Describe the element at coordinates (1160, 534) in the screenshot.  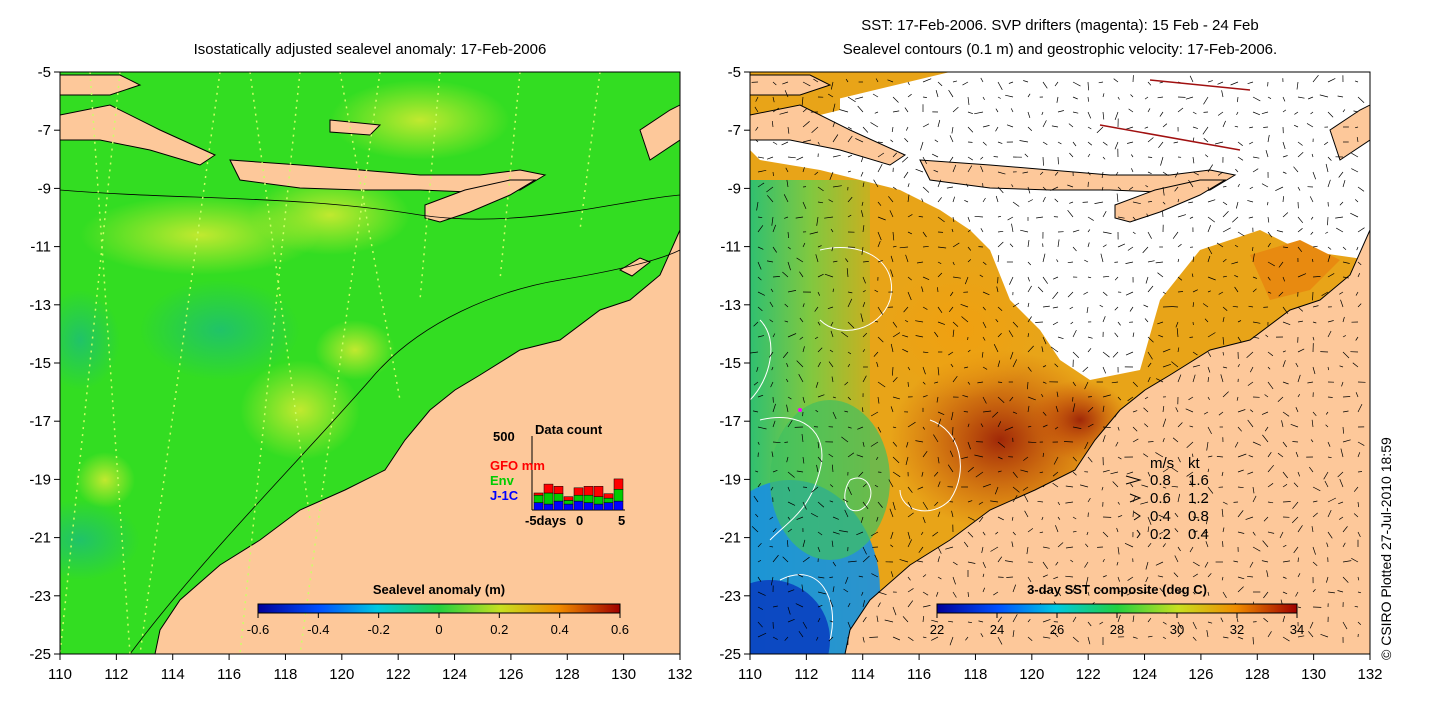
I see `speed-ms-value: 0.2` at that location.